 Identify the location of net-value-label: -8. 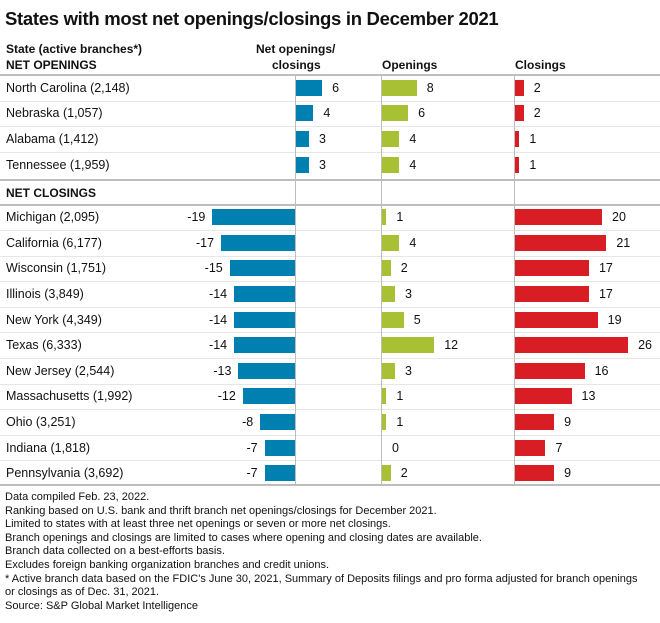
(248, 422).